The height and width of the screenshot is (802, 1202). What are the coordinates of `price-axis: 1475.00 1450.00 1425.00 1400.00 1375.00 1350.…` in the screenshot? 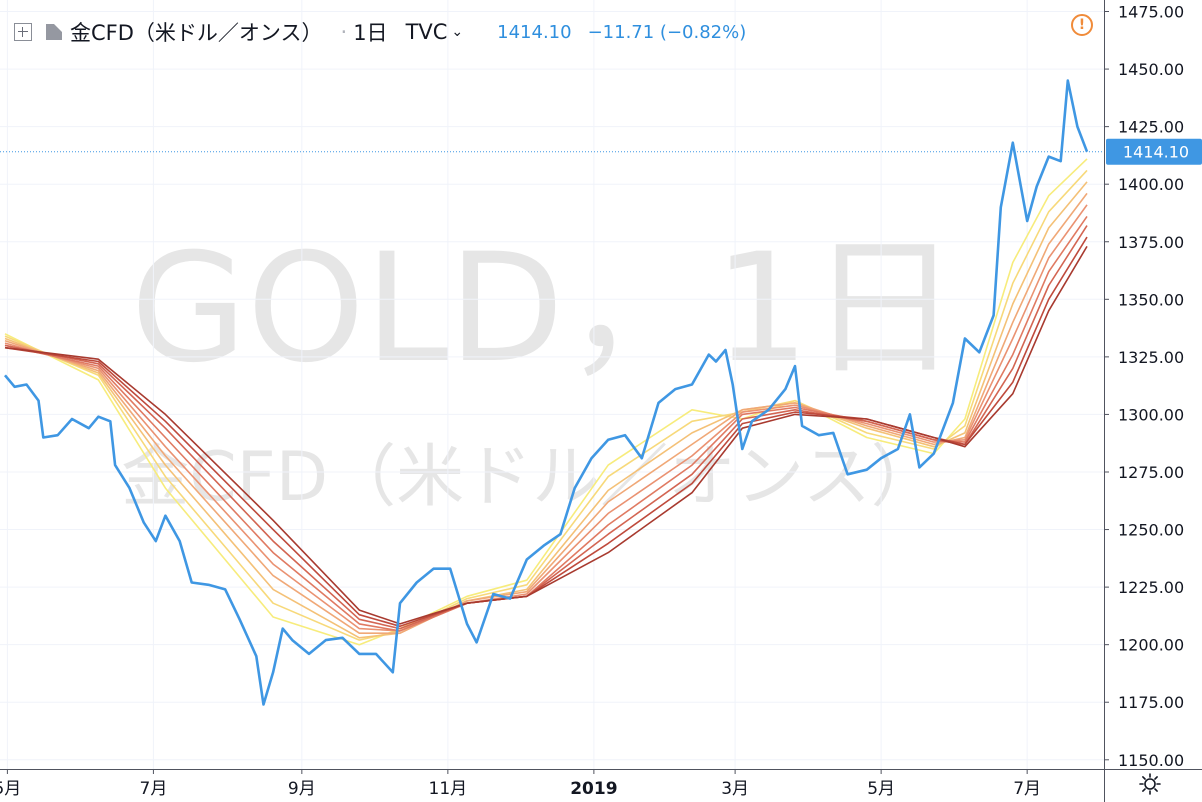 It's located at (1144, 386).